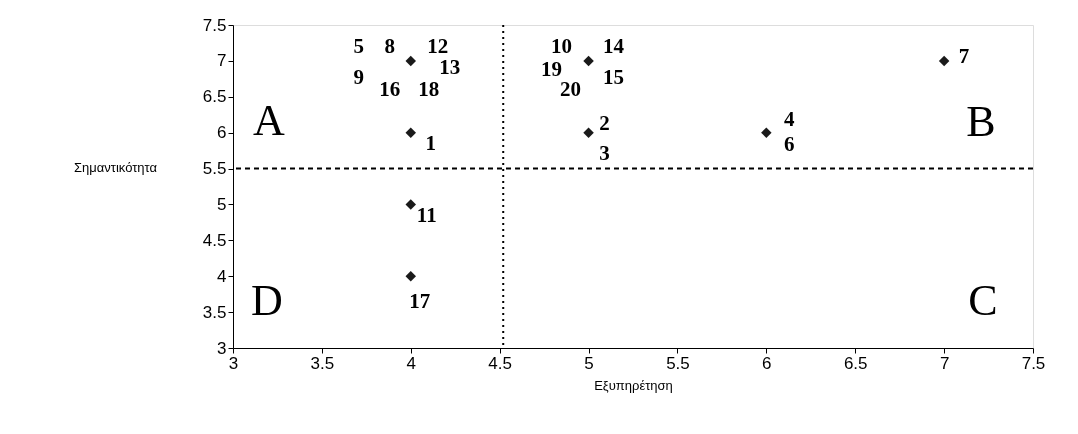 This screenshot has height=434, width=1078. What do you see at coordinates (944, 363) in the screenshot?
I see `x-tick-label: 7` at bounding box center [944, 363].